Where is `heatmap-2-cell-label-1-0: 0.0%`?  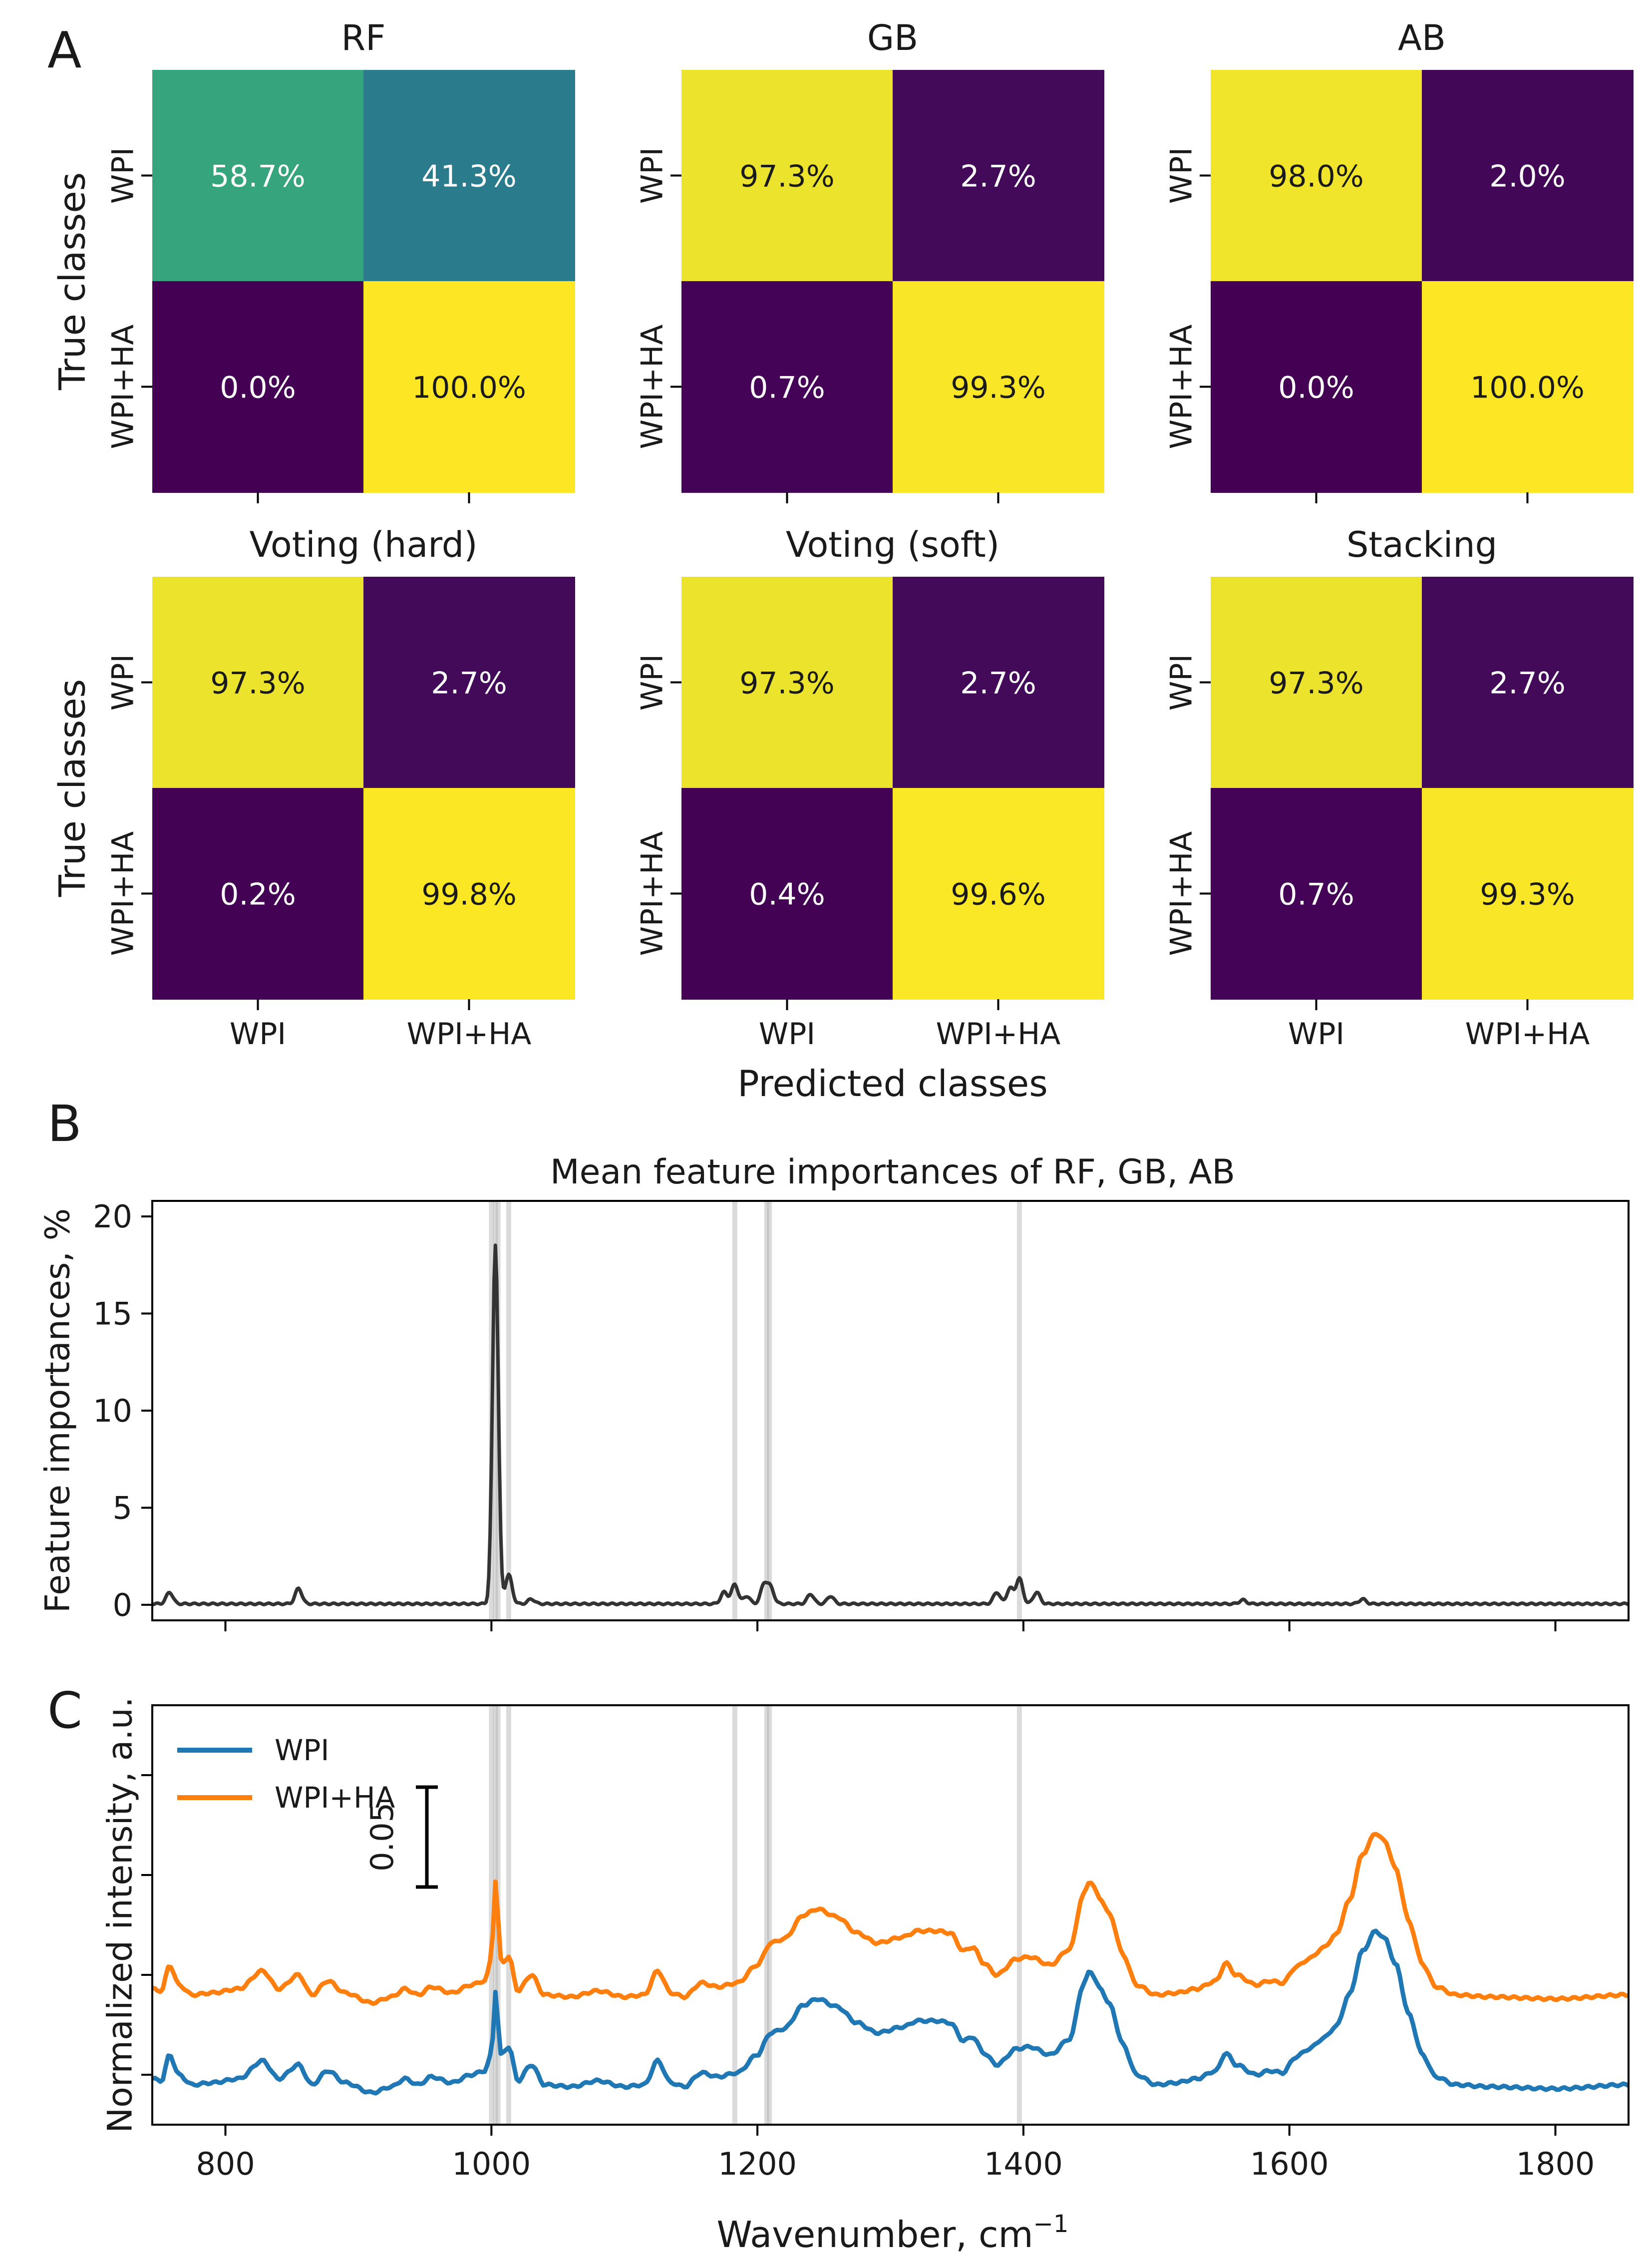 heatmap-2-cell-label-1-0: 0.0% is located at coordinates (1316, 388).